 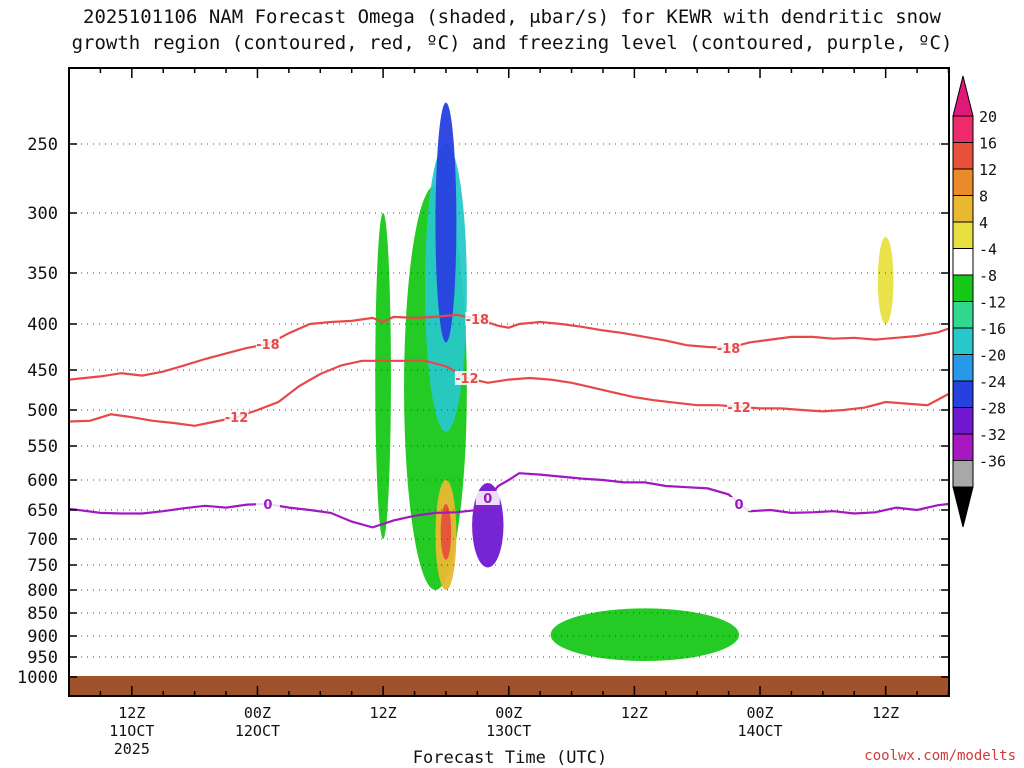 I want to click on y-tick-label: 550, so click(x=42, y=447).